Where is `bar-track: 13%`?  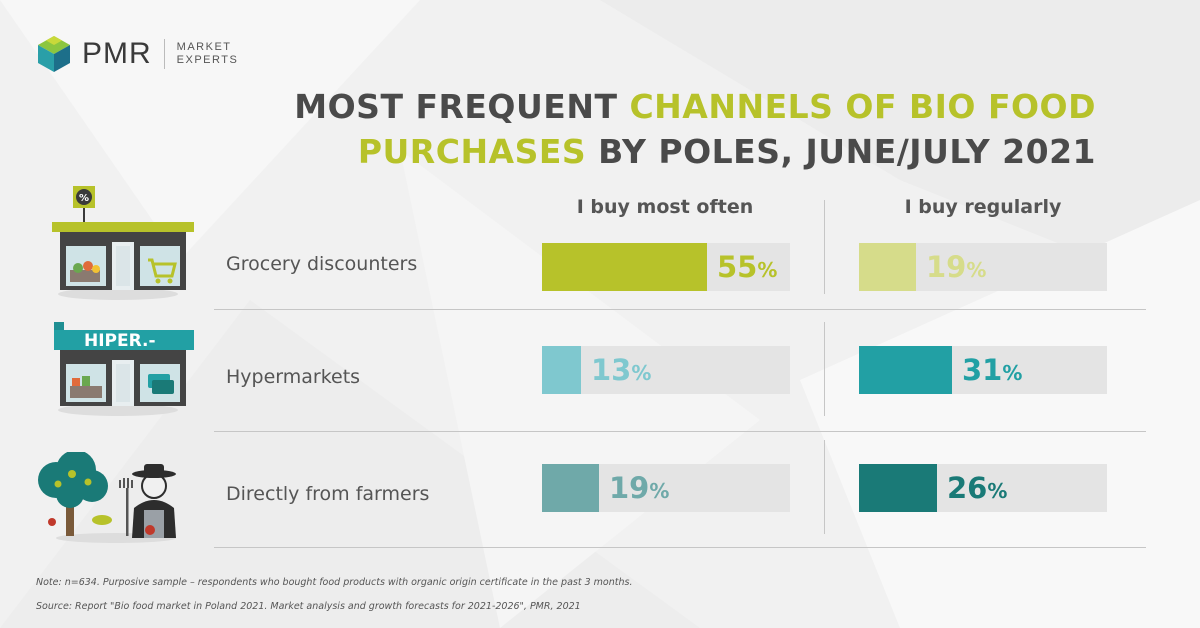
bar-track: 13% is located at coordinates (666, 370).